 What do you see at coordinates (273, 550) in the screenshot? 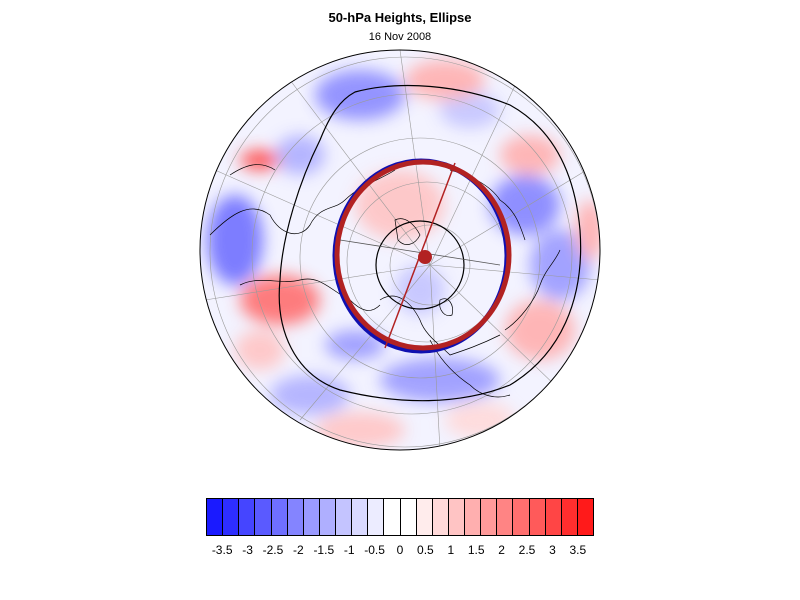
I see `colorbar-tick-label: -2.5` at bounding box center [273, 550].